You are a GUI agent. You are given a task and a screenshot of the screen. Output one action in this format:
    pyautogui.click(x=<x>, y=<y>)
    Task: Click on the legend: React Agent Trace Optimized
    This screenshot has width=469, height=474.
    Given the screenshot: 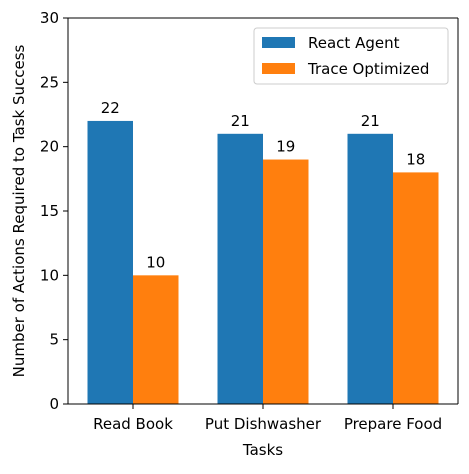 What is the action you would take?
    pyautogui.click(x=351, y=56)
    